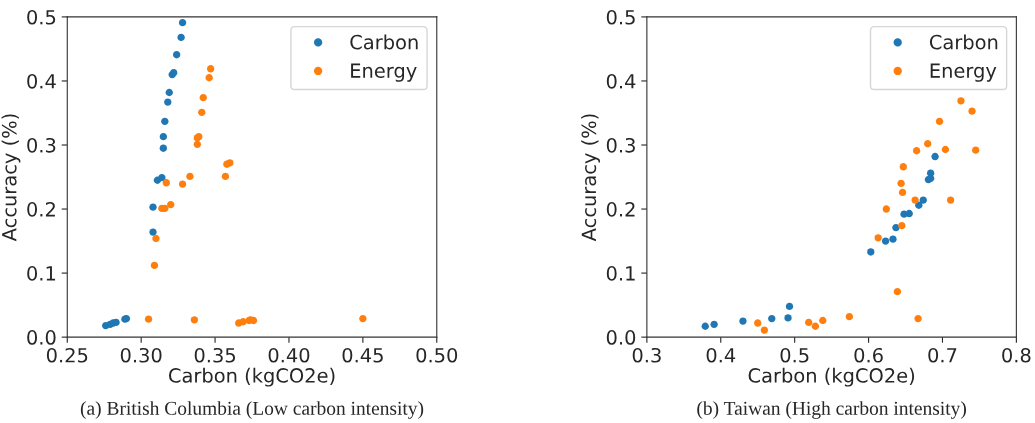 The width and height of the screenshot is (1035, 423). I want to click on text: (a) British Columbia (Low carbon intensity), so click(252, 410).